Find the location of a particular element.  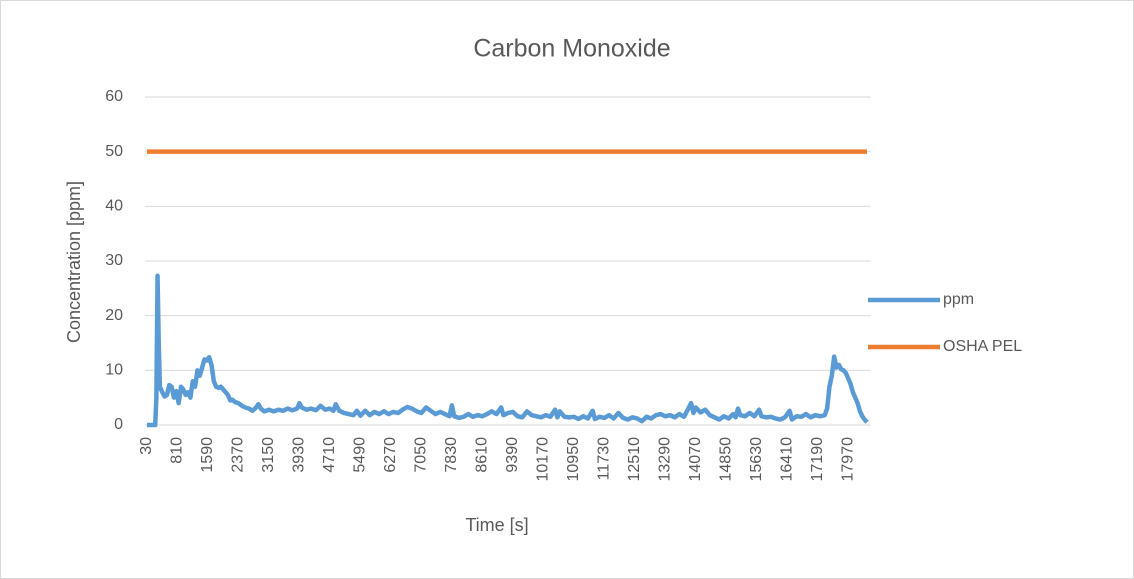

chart-title: Carbon Monoxide is located at coordinates (571, 49).